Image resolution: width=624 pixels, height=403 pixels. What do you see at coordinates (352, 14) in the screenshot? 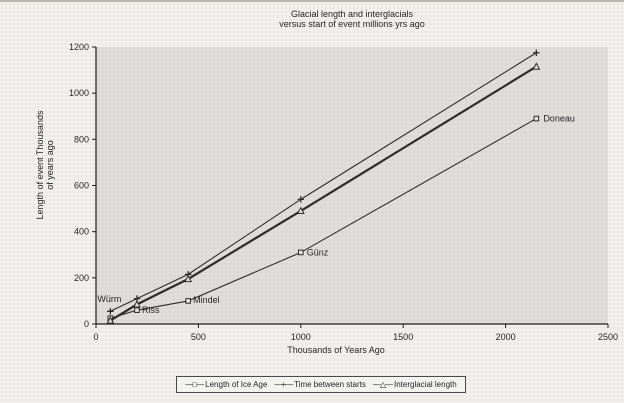
I see `chart-title-line1: Glacial length and interglacials` at bounding box center [352, 14].